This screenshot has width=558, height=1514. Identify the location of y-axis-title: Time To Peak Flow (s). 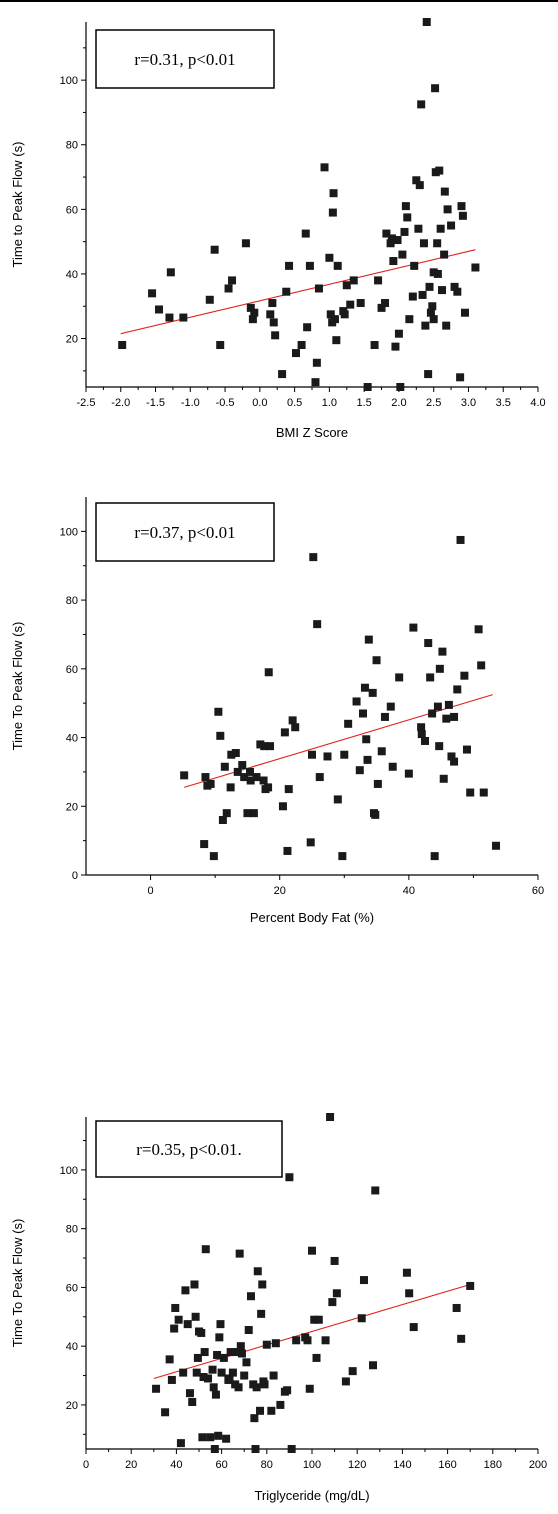
(17, 1283).